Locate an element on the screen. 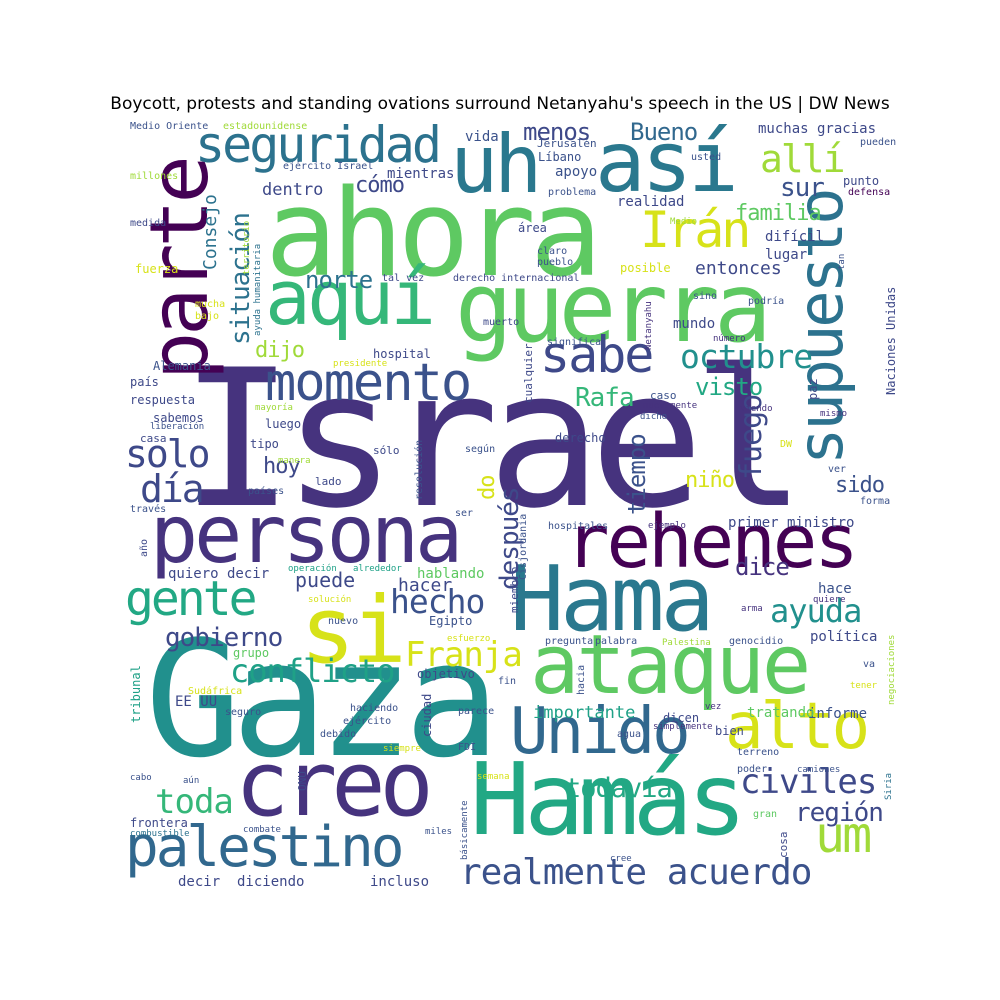 The height and width of the screenshot is (1000, 1000). word-basicamente: básicamente is located at coordinates (465, 830).